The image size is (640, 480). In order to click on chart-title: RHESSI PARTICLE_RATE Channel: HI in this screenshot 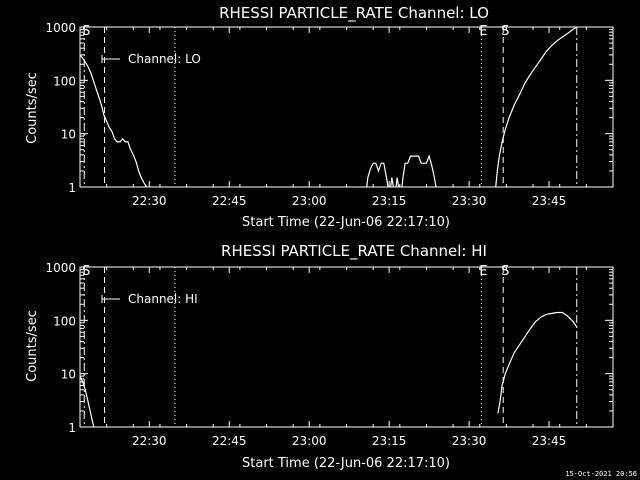, I will do `click(354, 251)`.